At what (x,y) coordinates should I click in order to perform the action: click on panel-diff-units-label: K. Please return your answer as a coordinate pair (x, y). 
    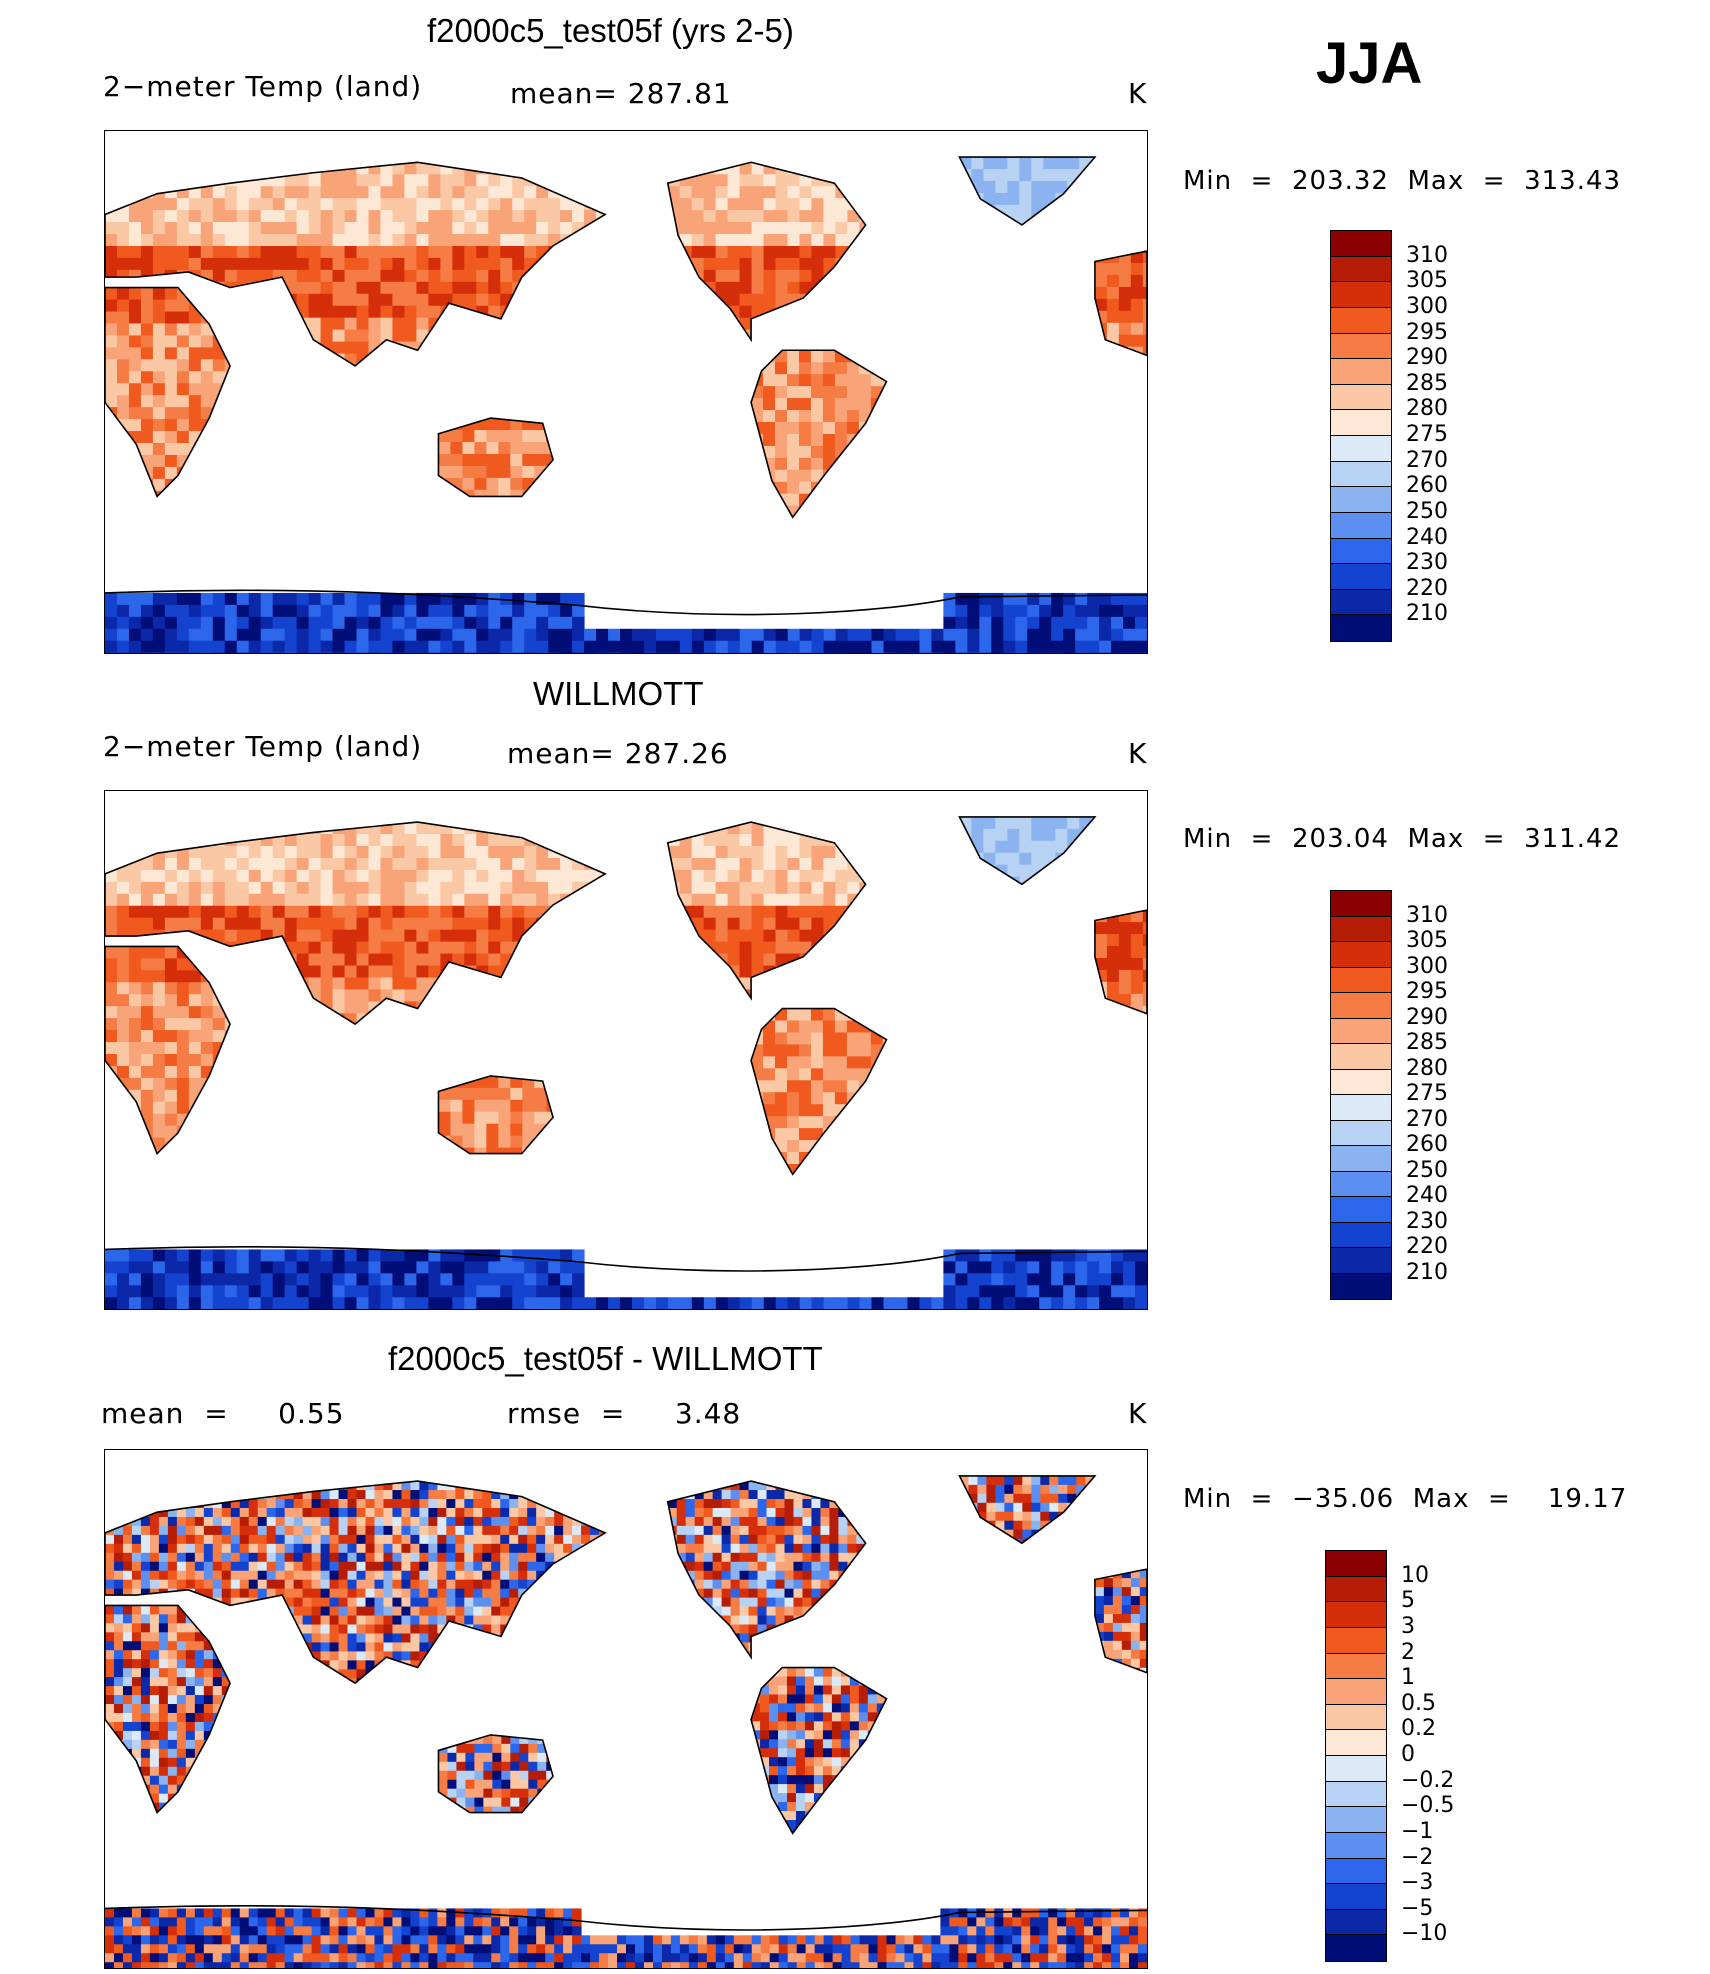
    Looking at the image, I should click on (1138, 1413).